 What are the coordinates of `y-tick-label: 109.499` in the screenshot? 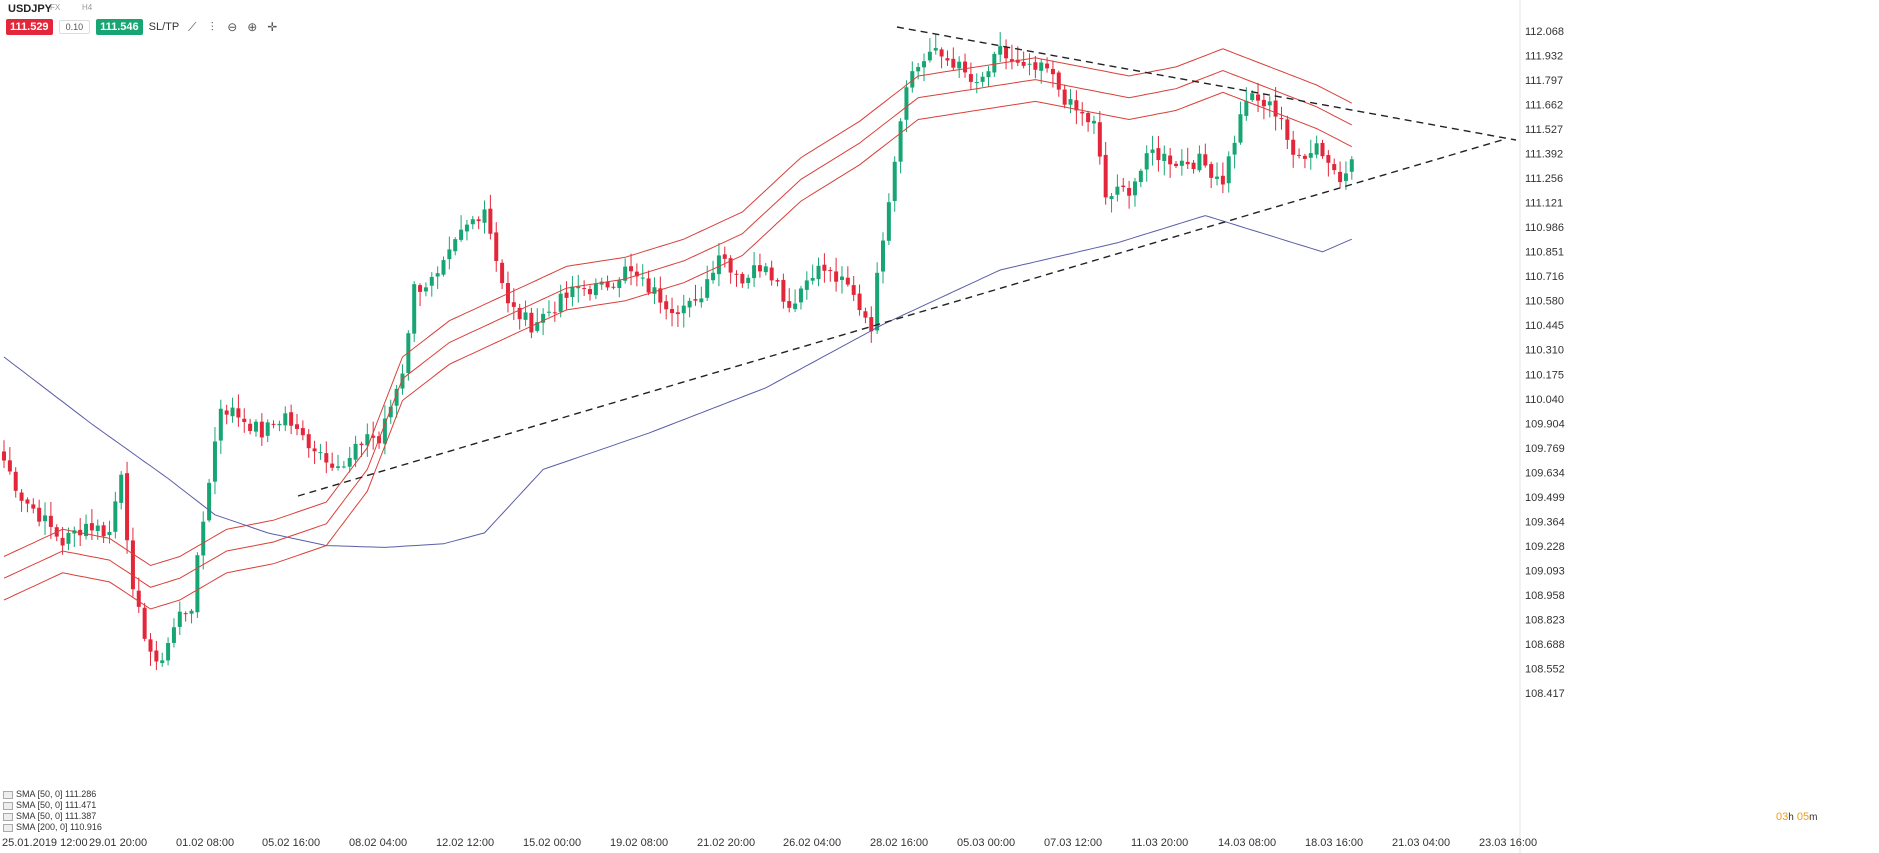 It's located at (1545, 498).